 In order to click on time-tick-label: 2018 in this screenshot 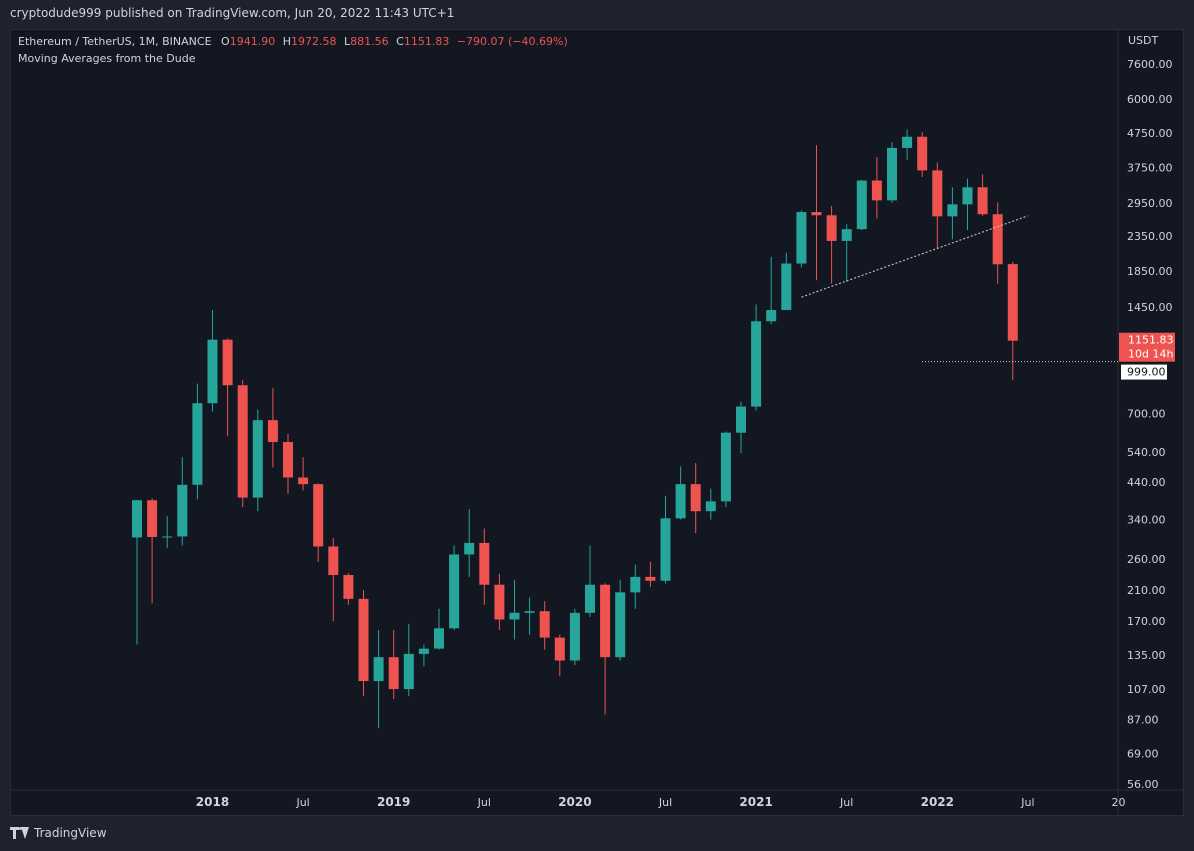, I will do `click(212, 802)`.